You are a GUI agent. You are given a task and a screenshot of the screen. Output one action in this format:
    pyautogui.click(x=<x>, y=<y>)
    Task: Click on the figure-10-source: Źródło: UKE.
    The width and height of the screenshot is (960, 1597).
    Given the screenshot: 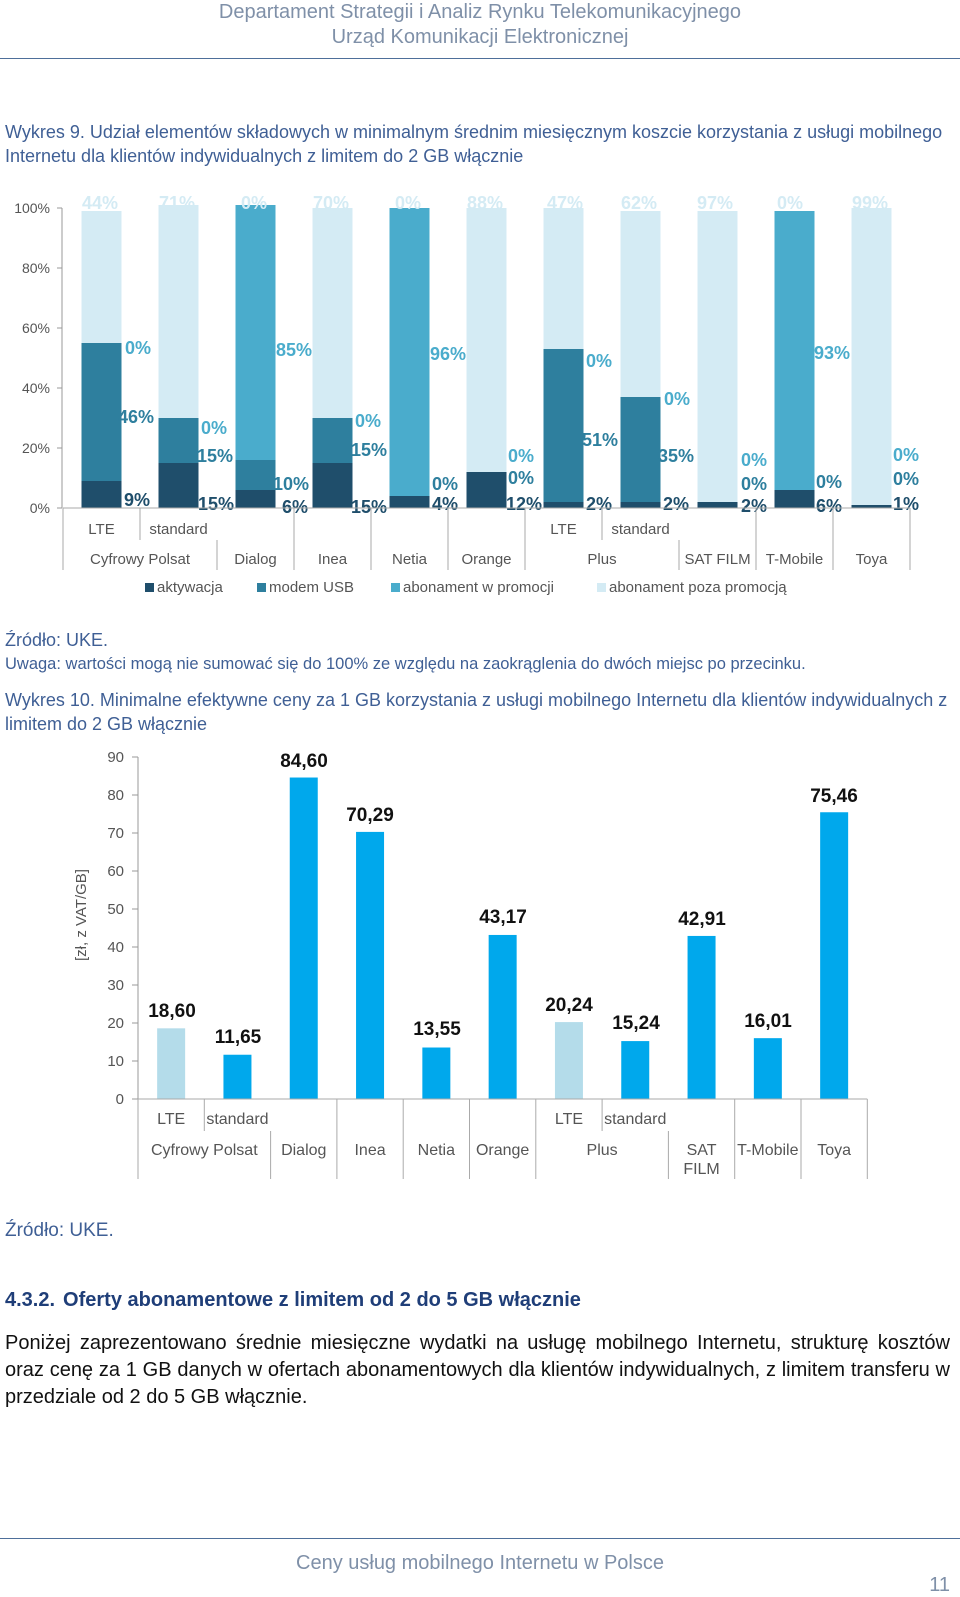 What is the action you would take?
    pyautogui.click(x=59, y=1230)
    